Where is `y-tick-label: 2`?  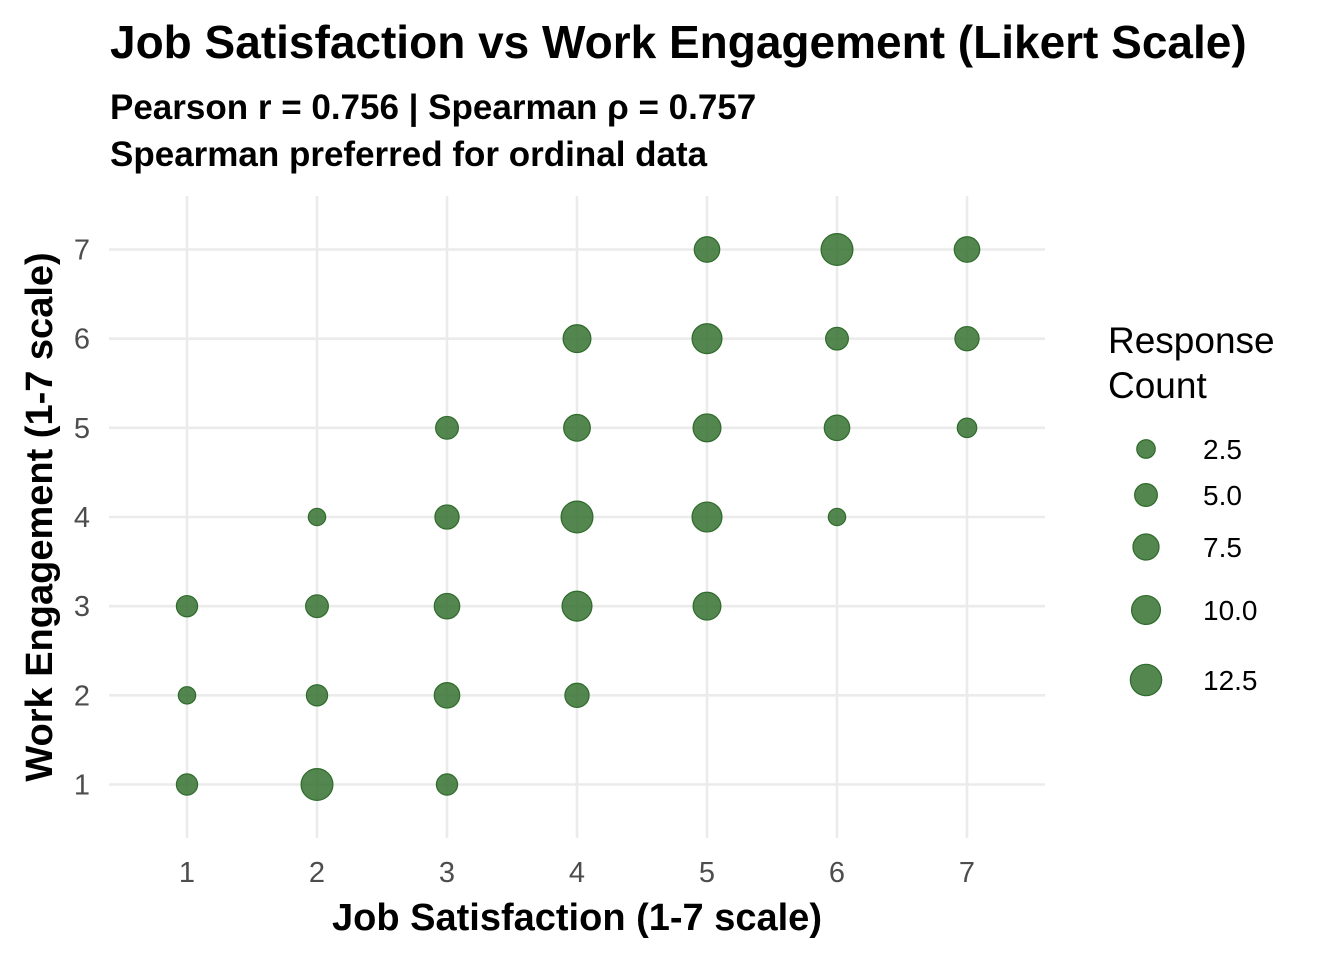
y-tick-label: 2 is located at coordinates (82, 696).